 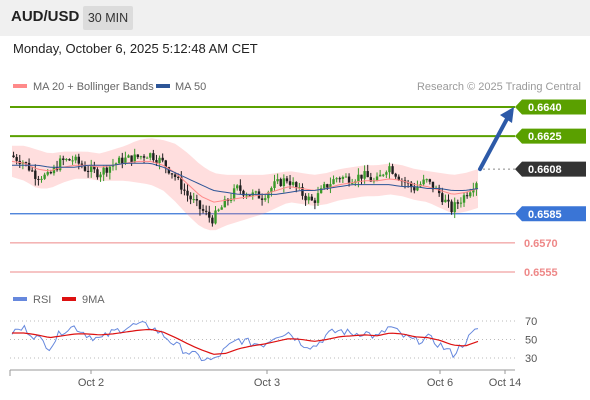 I want to click on level-label-0.6608: 0.6608, so click(x=545, y=170).